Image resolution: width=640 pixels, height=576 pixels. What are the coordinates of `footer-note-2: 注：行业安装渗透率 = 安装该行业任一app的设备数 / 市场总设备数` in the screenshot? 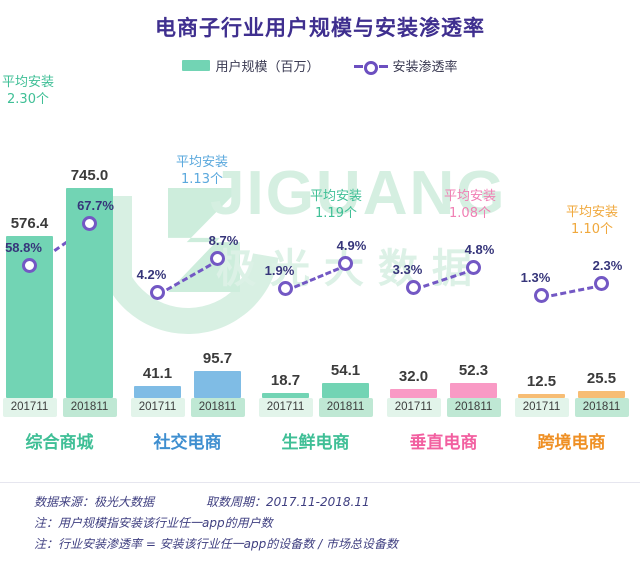 It's located at (216, 544).